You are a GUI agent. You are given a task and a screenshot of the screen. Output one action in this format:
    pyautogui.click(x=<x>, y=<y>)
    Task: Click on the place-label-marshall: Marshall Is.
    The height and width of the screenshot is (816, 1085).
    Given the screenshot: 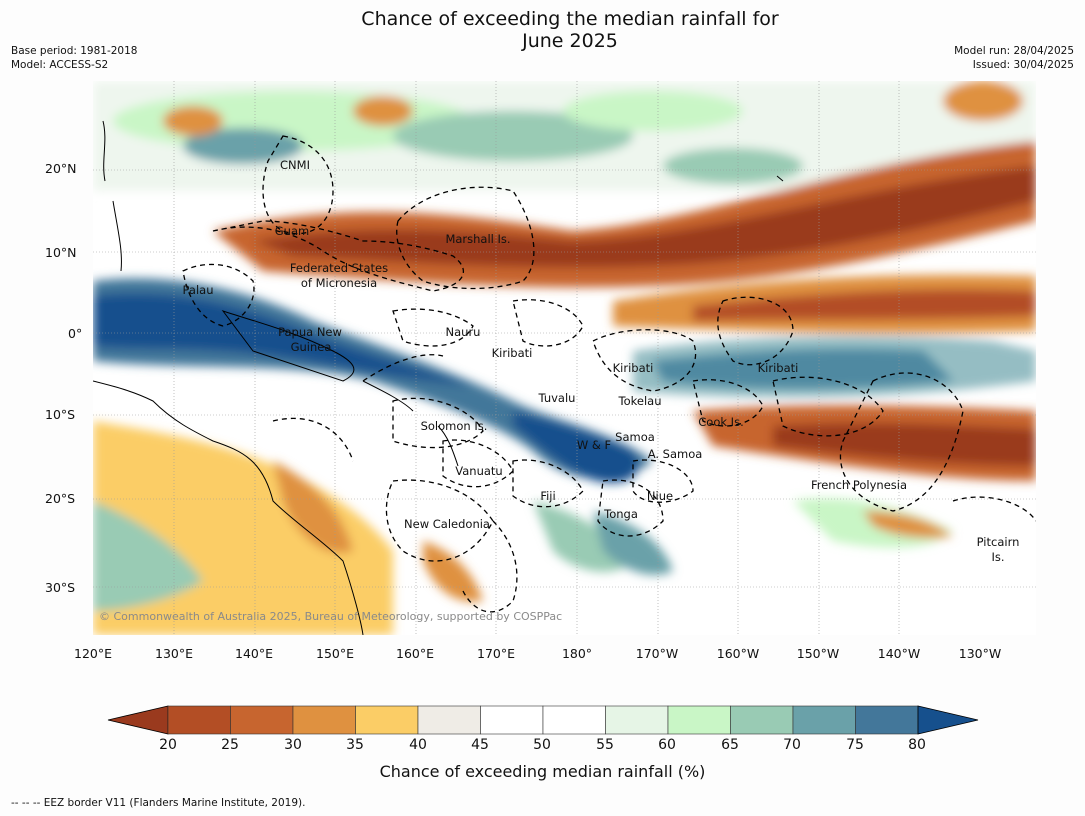 What is the action you would take?
    pyautogui.click(x=478, y=239)
    